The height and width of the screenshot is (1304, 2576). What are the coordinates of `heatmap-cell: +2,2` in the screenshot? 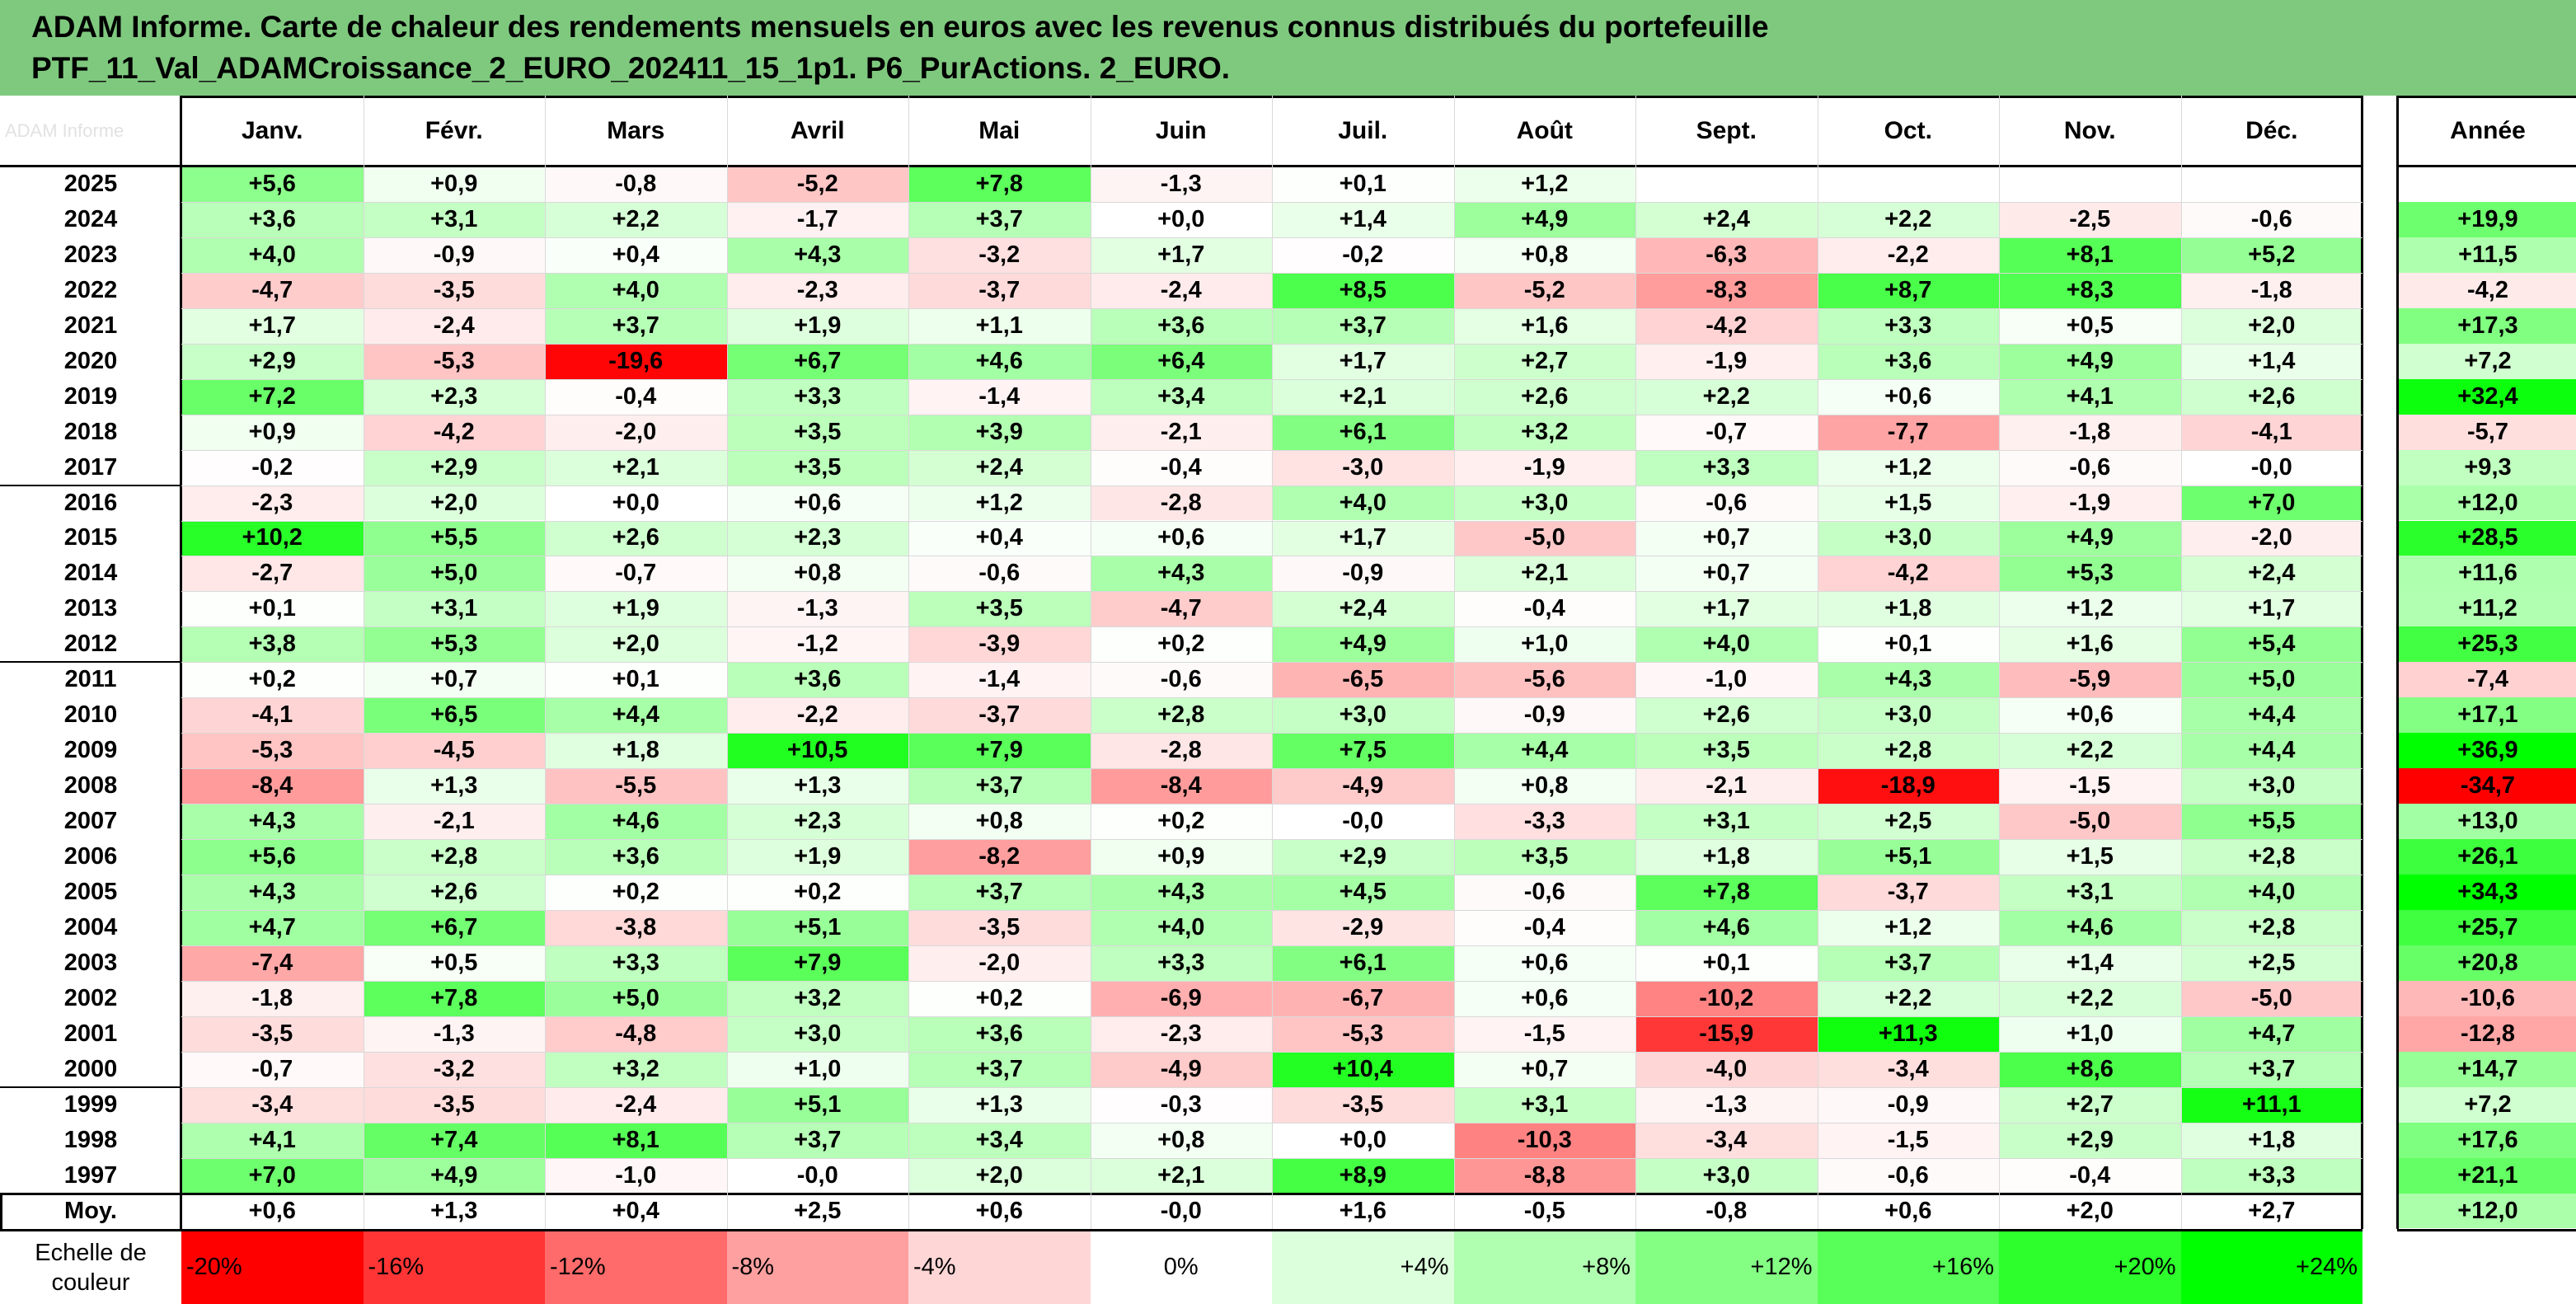 It's located at (2090, 998).